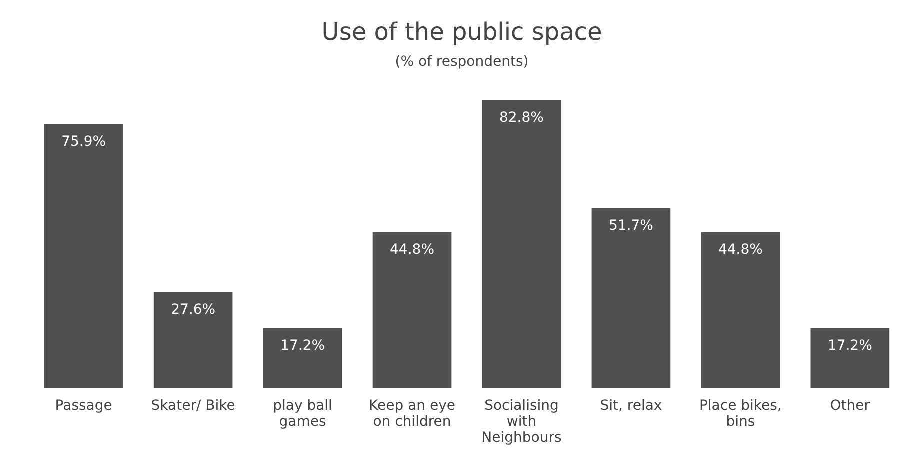  What do you see at coordinates (193, 310) in the screenshot?
I see `data-label: 27.6%` at bounding box center [193, 310].